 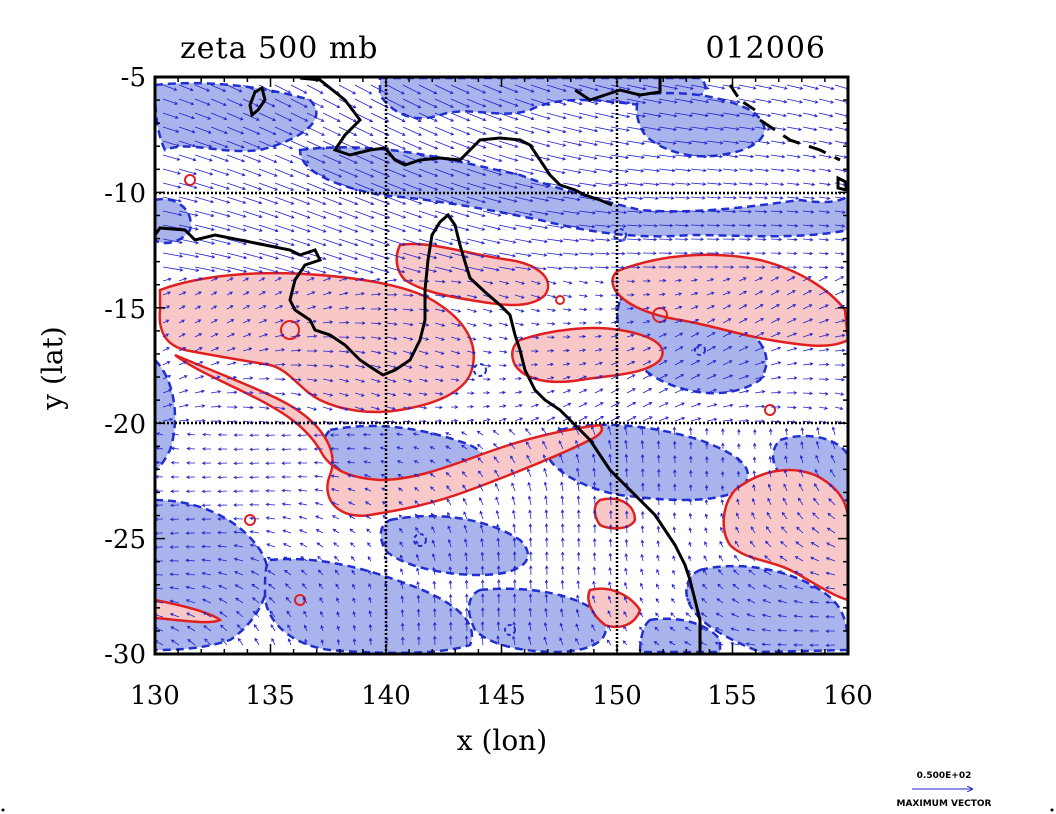 I want to click on x-tick-label: 145, so click(x=501, y=696).